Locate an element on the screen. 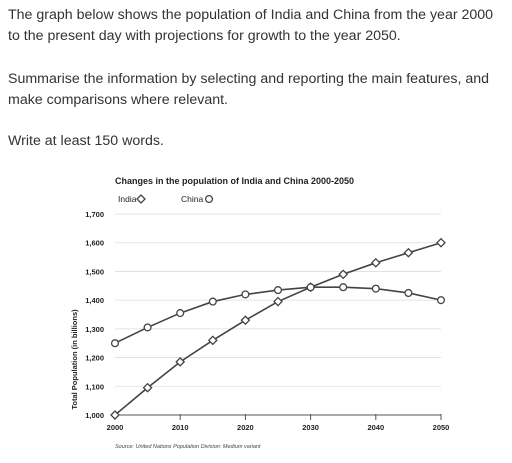 Image resolution: width=512 pixels, height=463 pixels. china-series-line is located at coordinates (278, 315).